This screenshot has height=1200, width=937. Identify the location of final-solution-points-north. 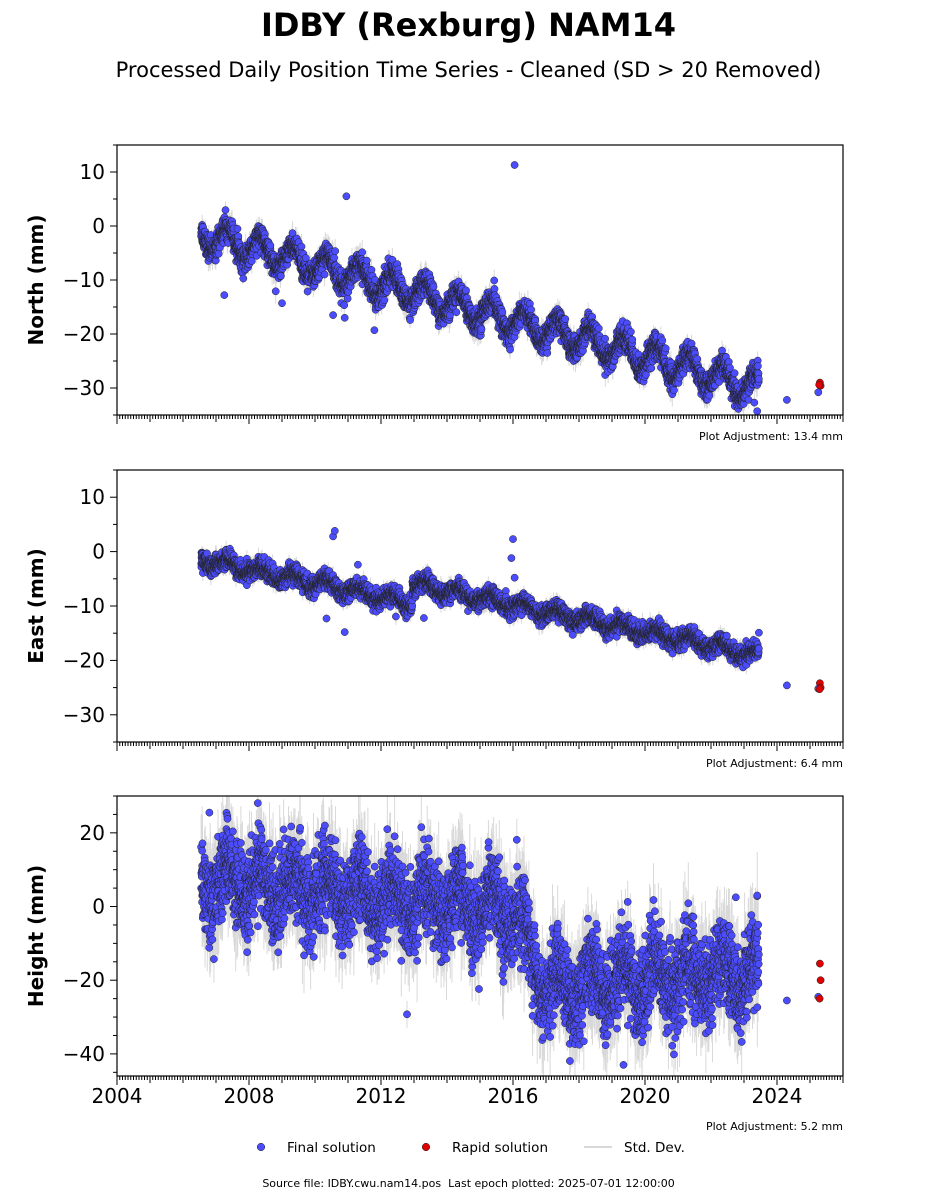
(510, 288).